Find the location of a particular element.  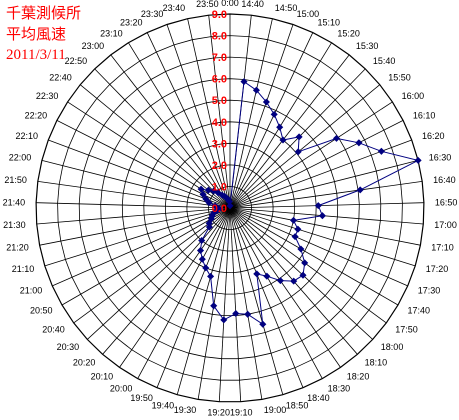

category-label: 20:20 is located at coordinates (84, 363).